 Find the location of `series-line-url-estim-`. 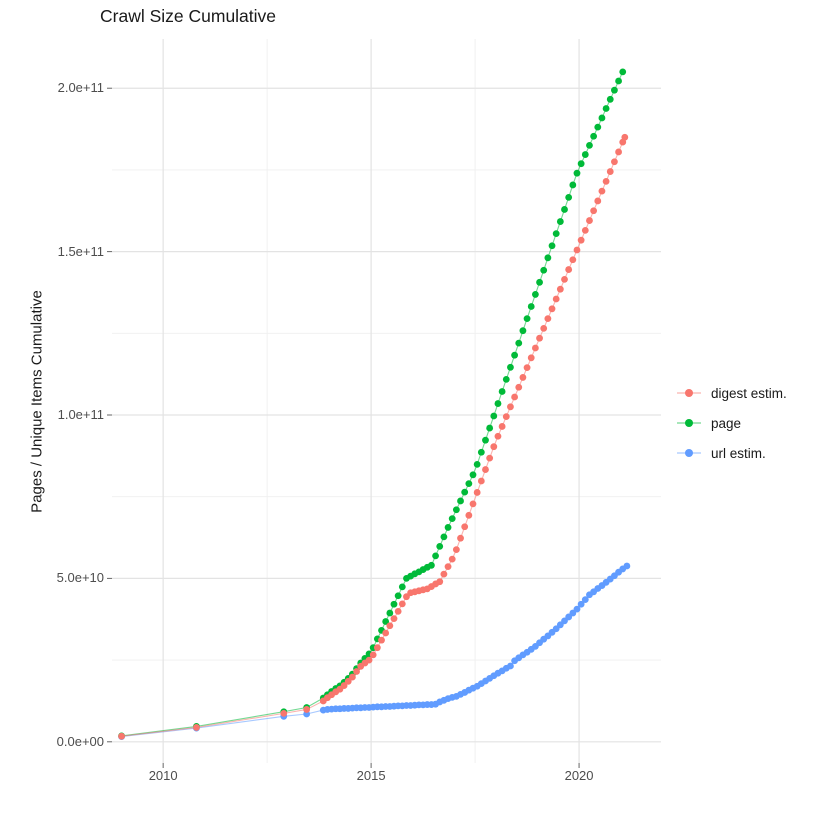

series-line-url-estim- is located at coordinates (374, 651).